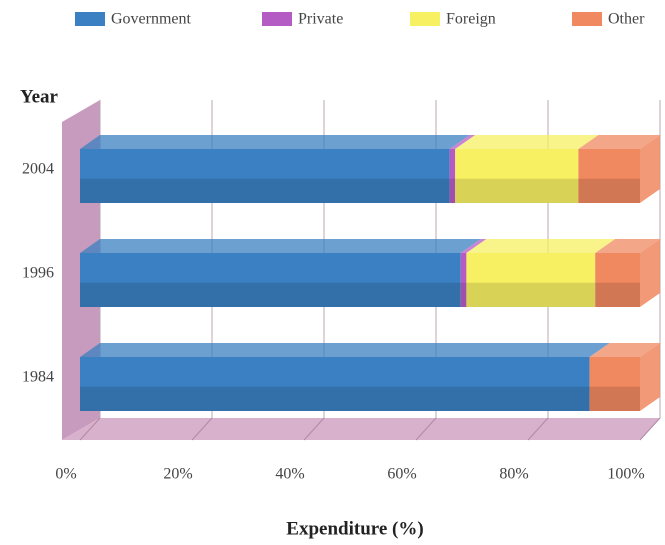 This screenshot has width=665, height=545. I want to click on x-tick-label: 80%, so click(513, 474).